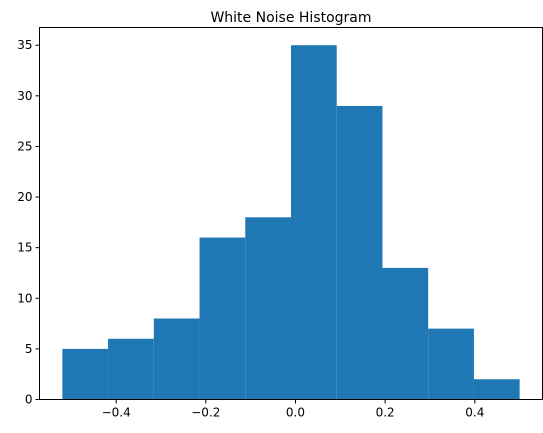 This screenshot has width=543, height=433. Describe the element at coordinates (28, 222) in the screenshot. I see `y-axis: 0 5 10 15 20 25 30 35` at that location.